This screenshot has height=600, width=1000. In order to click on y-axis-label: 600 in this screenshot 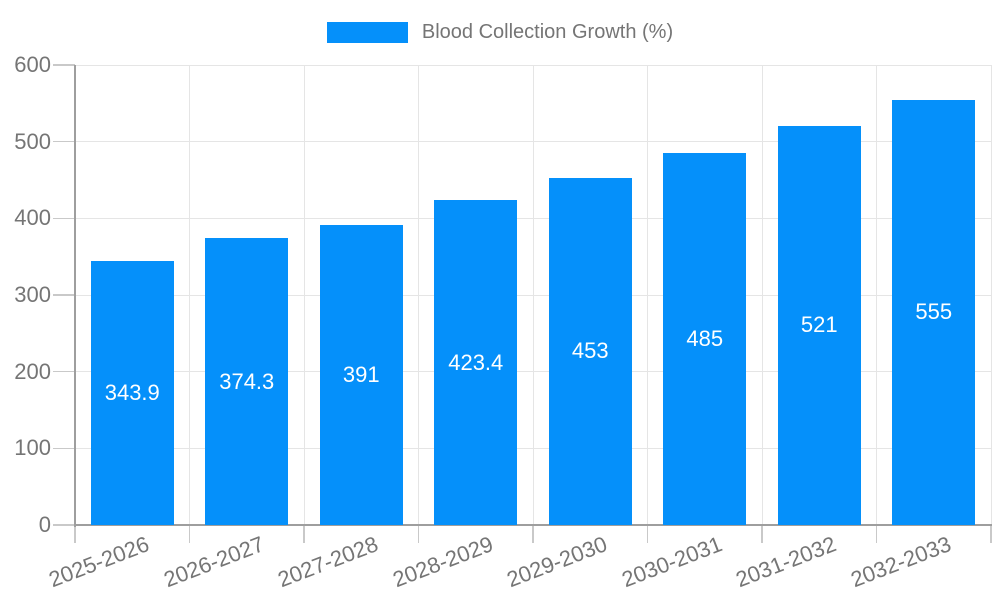, I will do `click(32, 64)`.